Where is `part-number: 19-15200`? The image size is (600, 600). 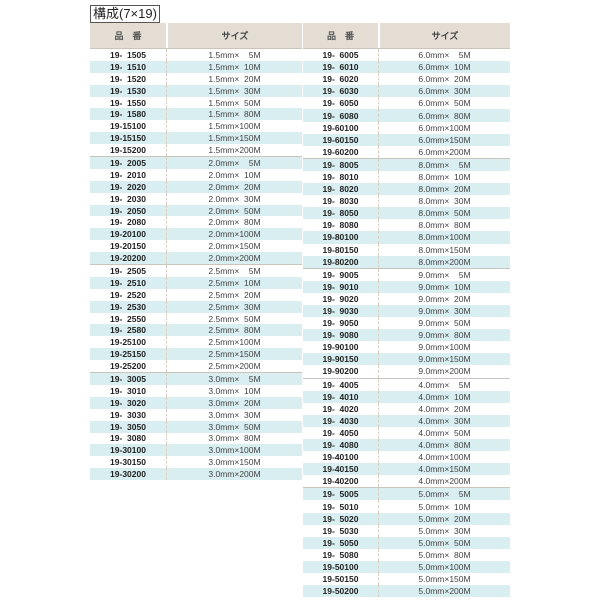
part-number: 19-15200 is located at coordinates (128, 150).